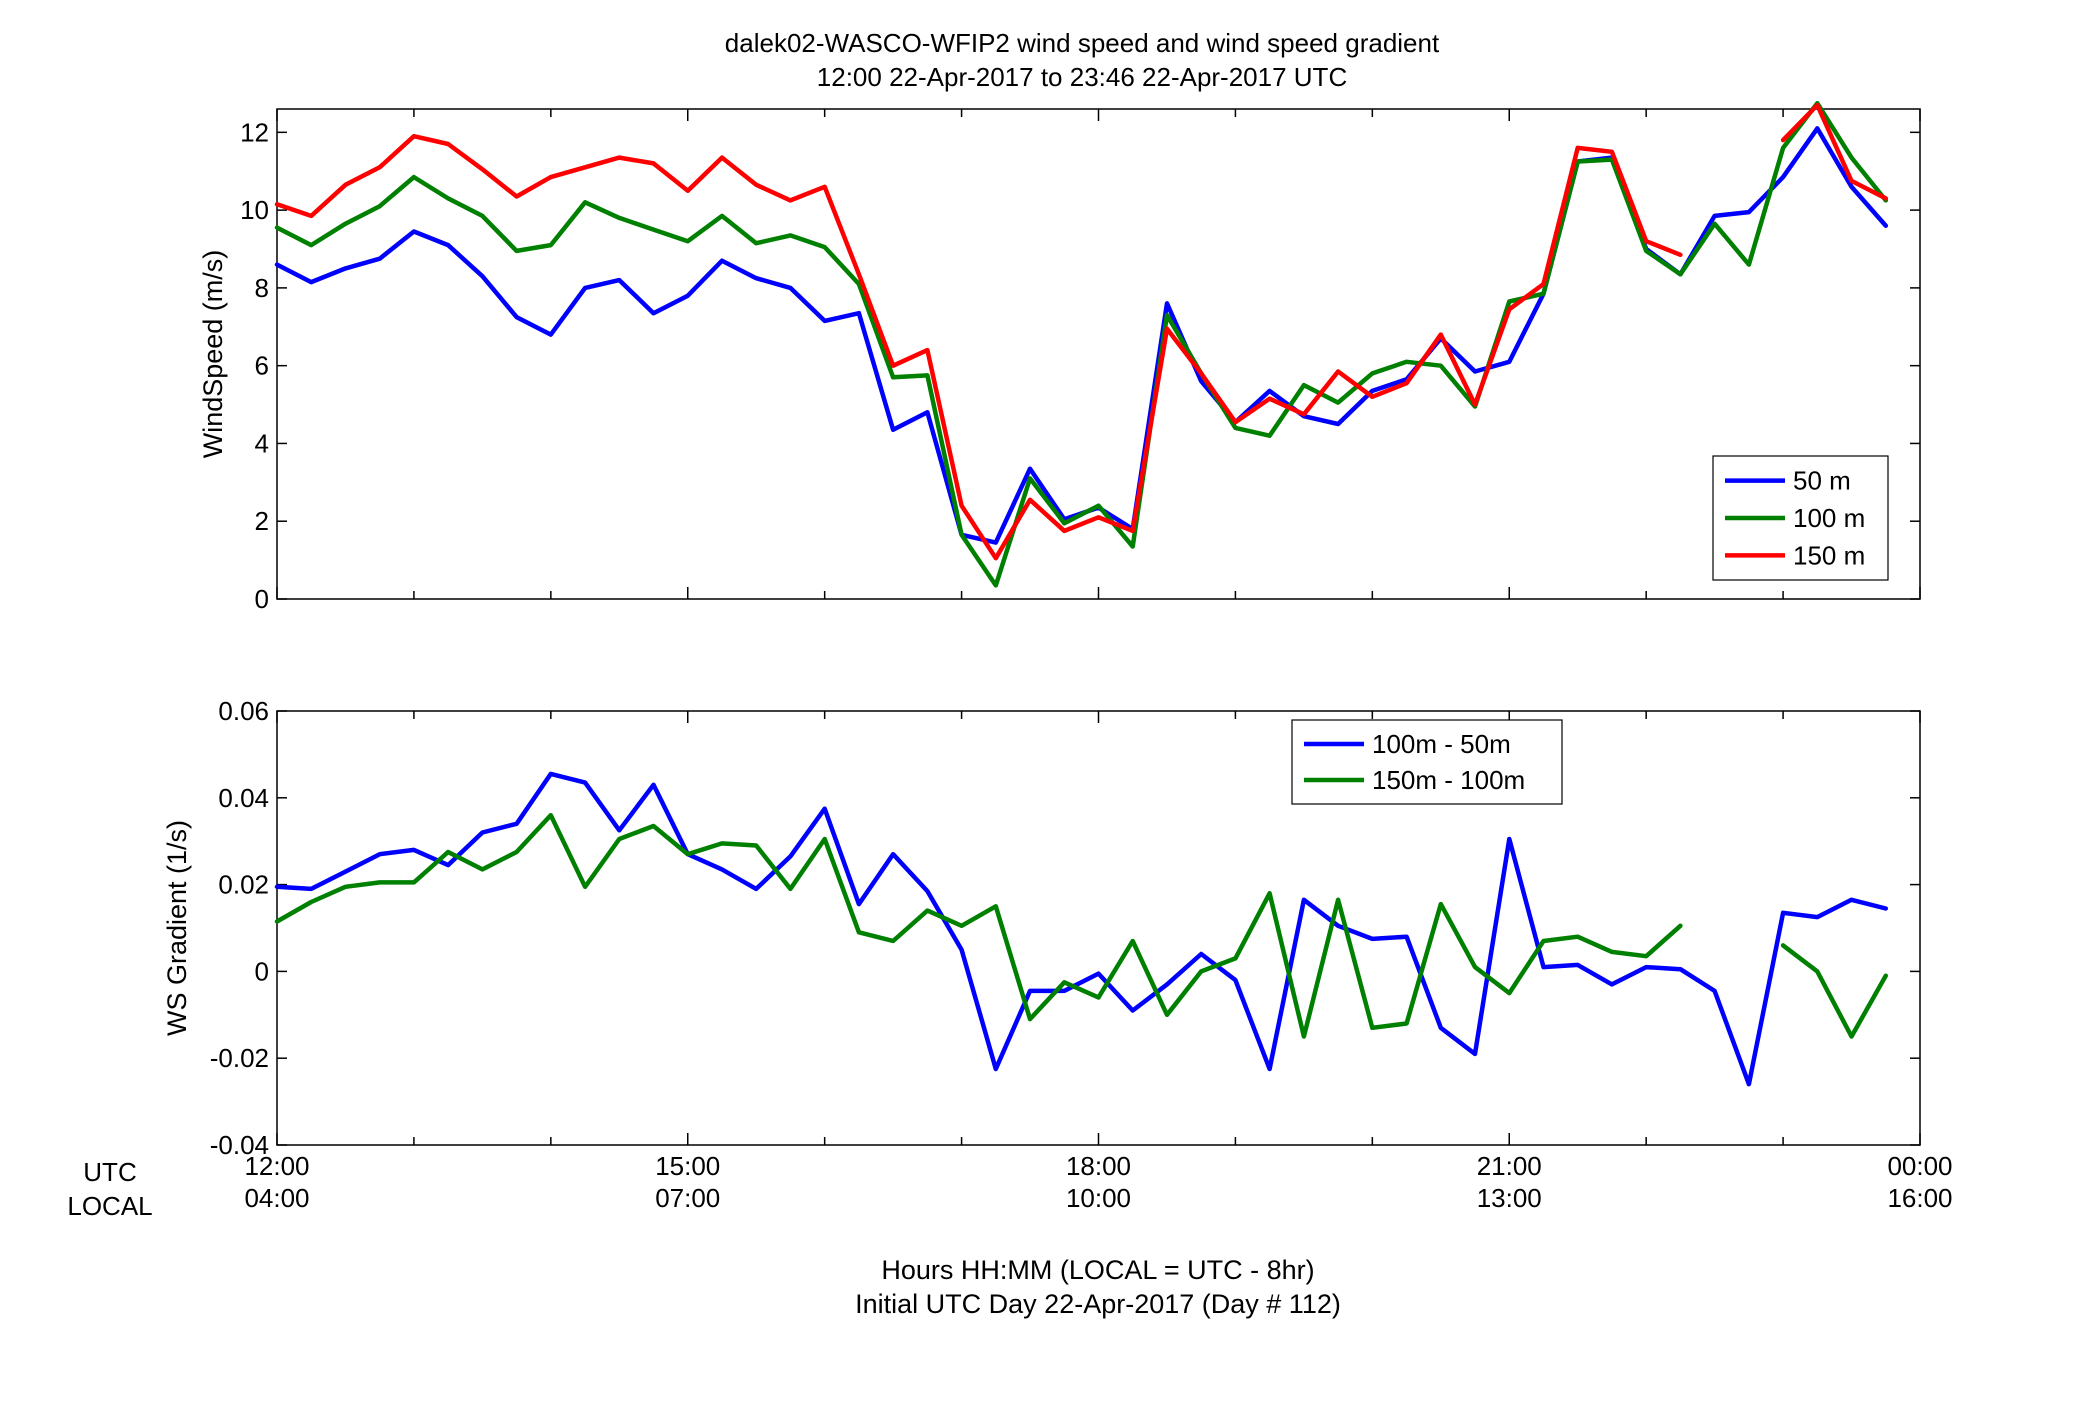 The image size is (2098, 1425). What do you see at coordinates (1509, 1198) in the screenshot?
I see `local-tick-label: 13:00` at bounding box center [1509, 1198].